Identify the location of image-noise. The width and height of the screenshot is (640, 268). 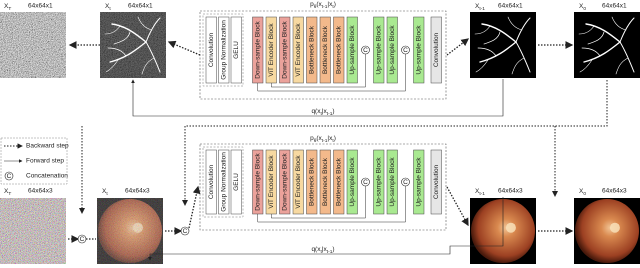
(133, 45).